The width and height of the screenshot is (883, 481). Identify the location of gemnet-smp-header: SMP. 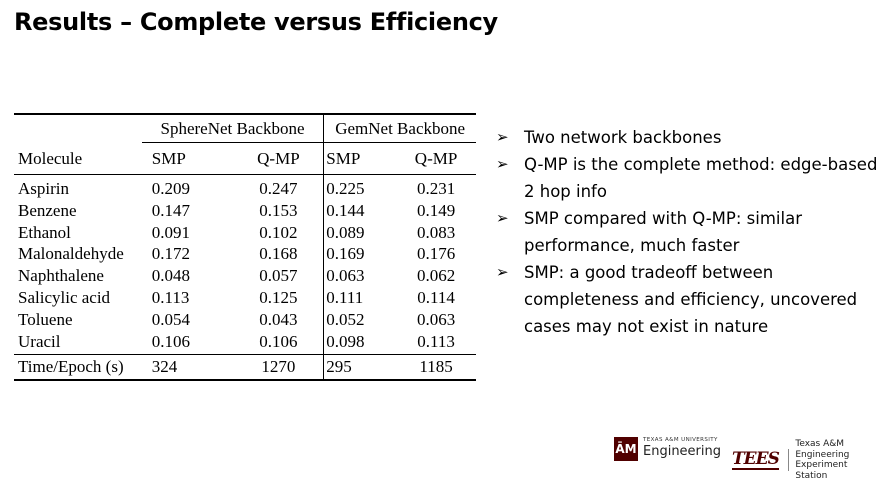
(360, 158).